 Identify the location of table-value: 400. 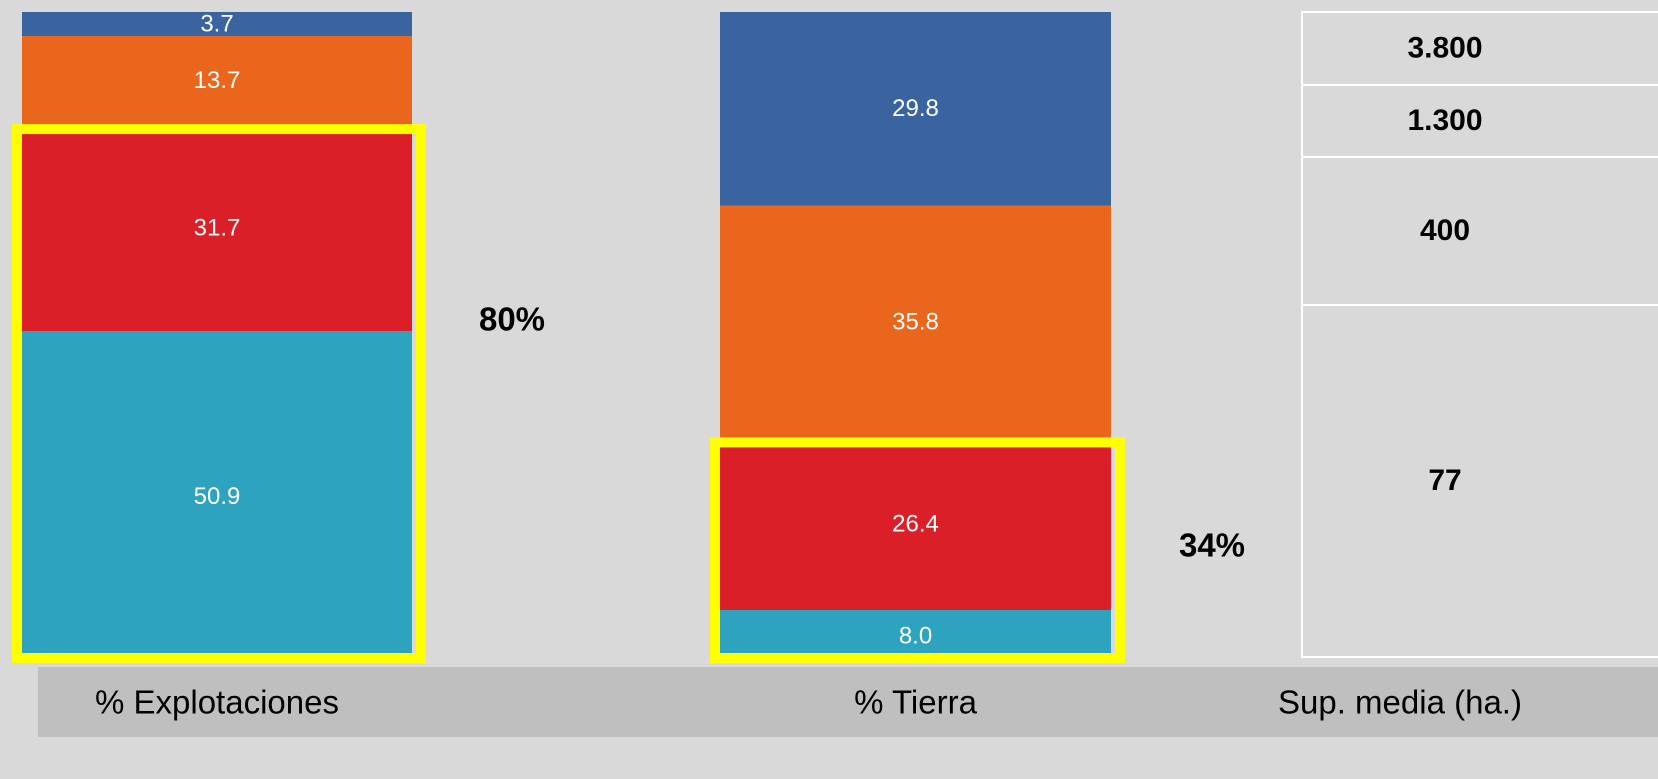
(1445, 230).